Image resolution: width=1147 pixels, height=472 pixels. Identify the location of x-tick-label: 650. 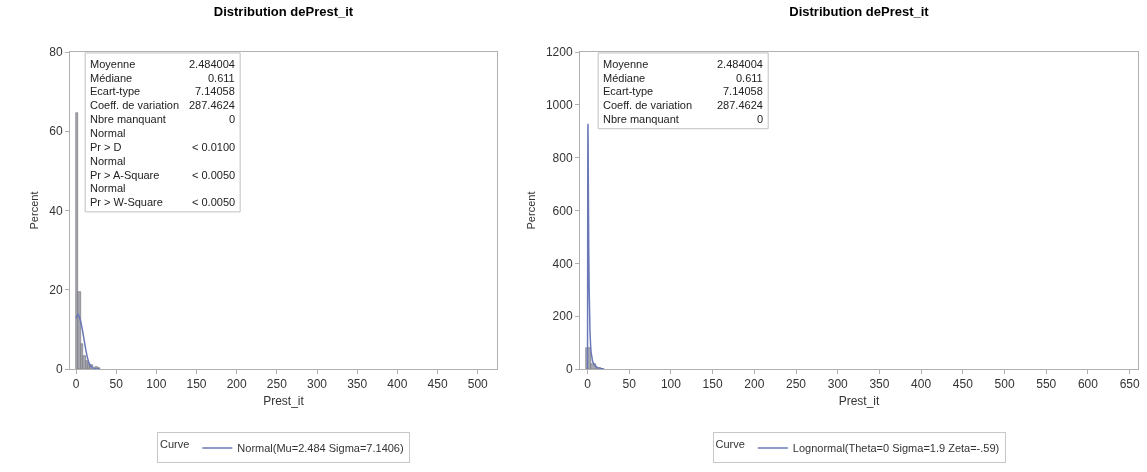
(1129, 384).